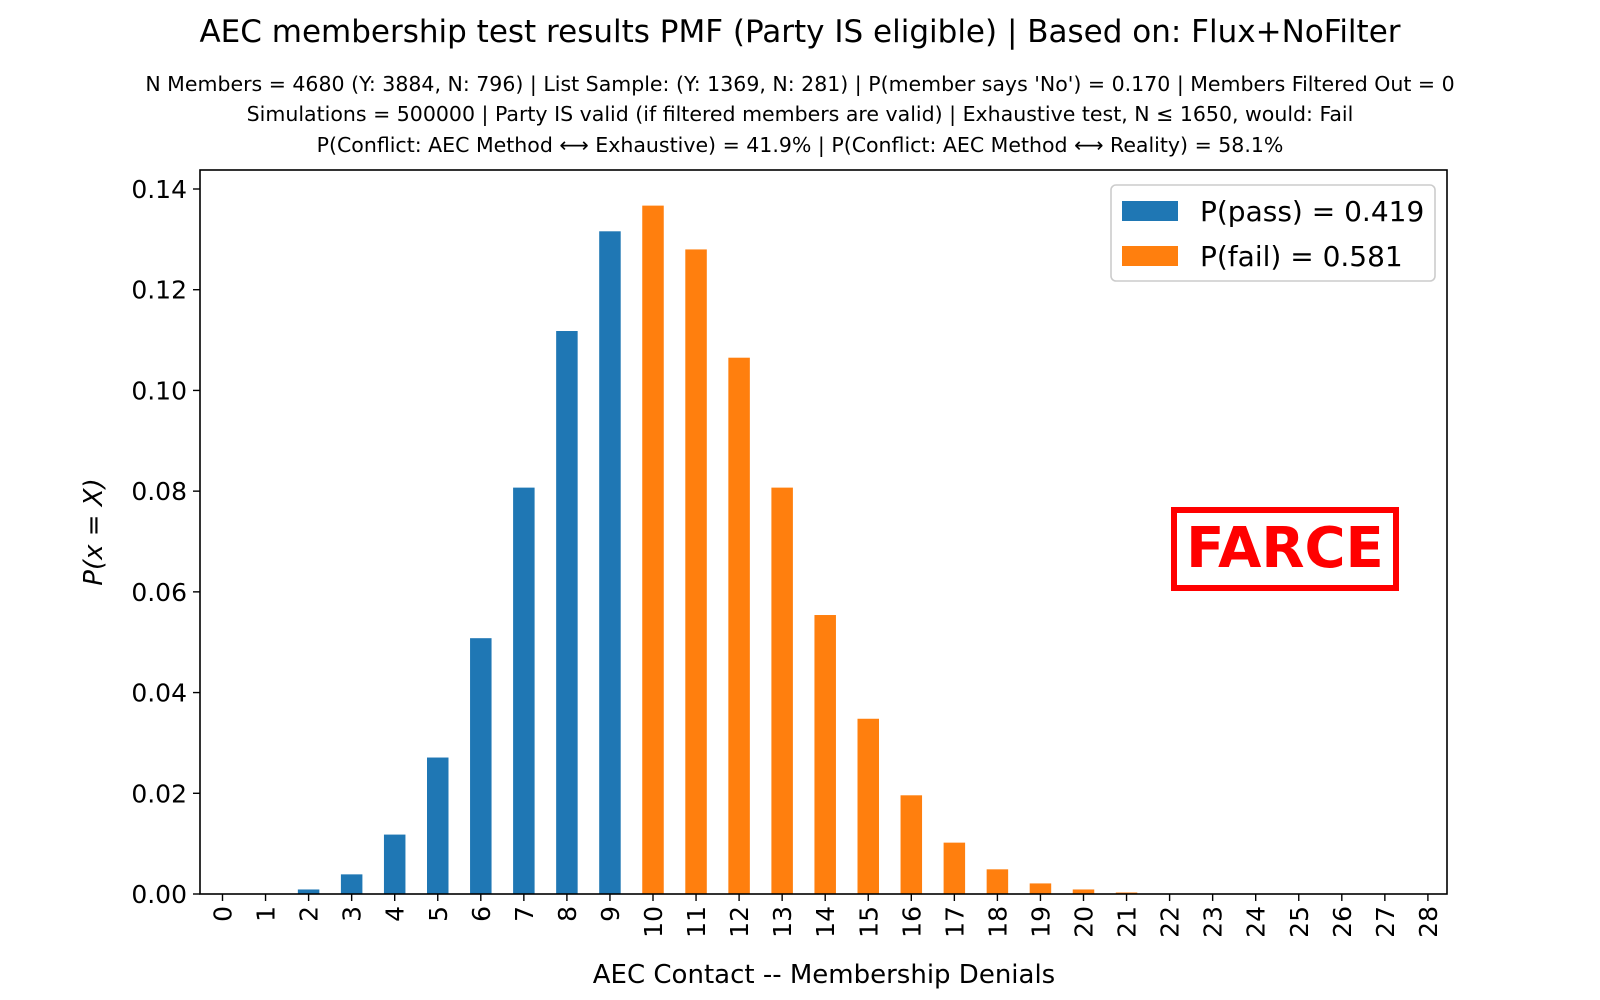  I want to click on legend-label-pass: P(pass) = 0.419, so click(1312, 211).